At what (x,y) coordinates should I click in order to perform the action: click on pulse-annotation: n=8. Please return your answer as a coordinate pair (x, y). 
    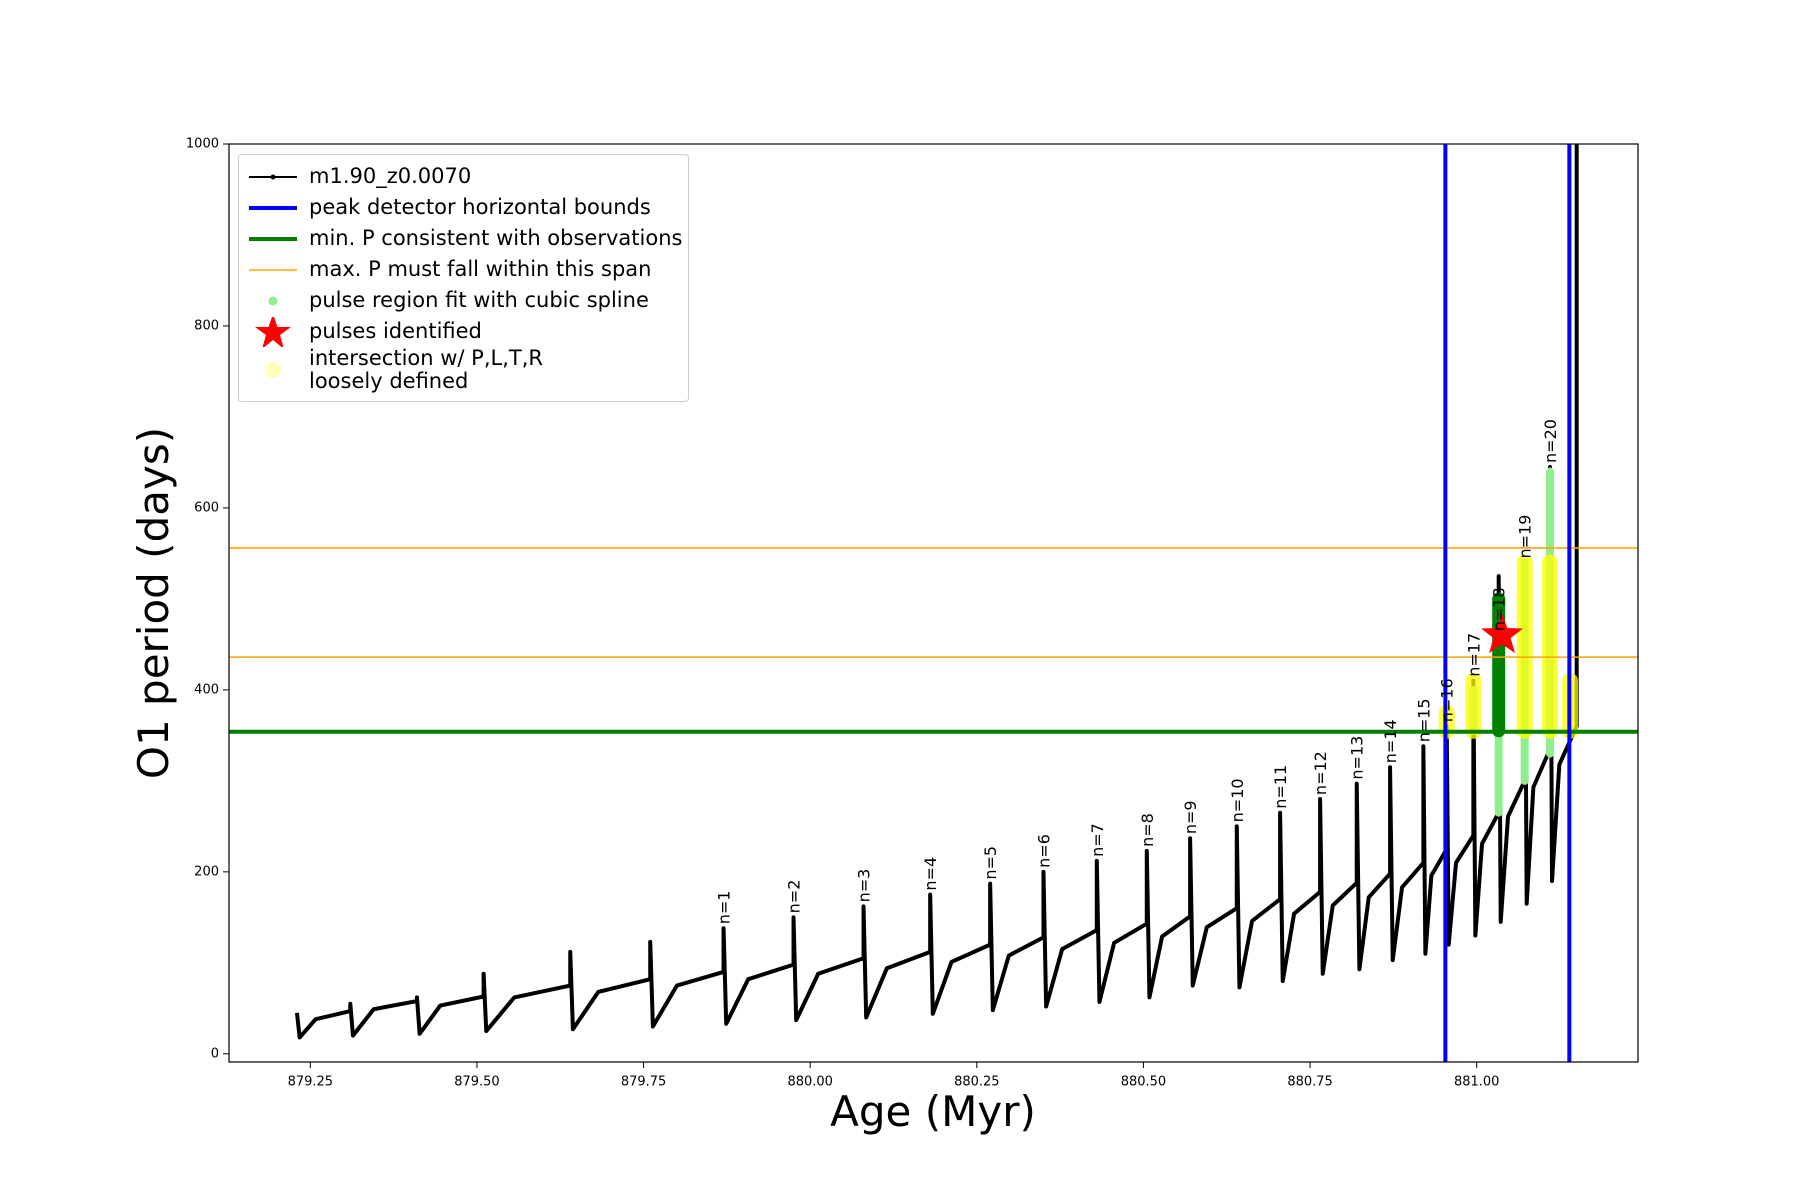
    Looking at the image, I should click on (1147, 830).